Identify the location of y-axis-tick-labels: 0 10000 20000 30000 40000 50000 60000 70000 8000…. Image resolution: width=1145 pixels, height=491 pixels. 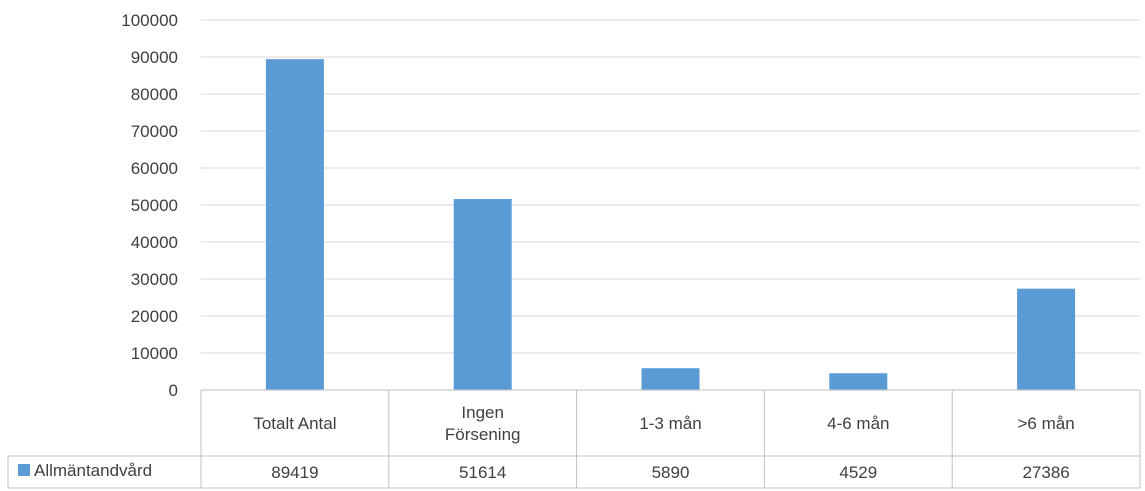
(149, 205).